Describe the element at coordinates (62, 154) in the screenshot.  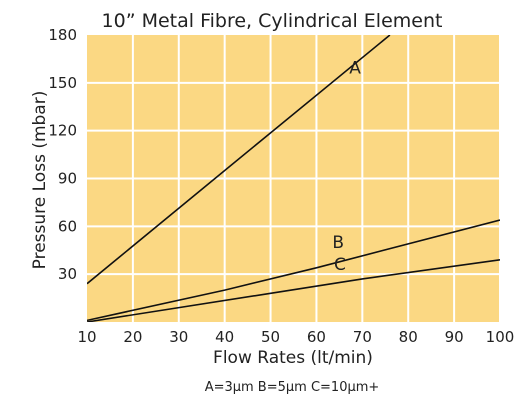
I see `y-tick-labels: 30 60 90 120 150 180` at that location.